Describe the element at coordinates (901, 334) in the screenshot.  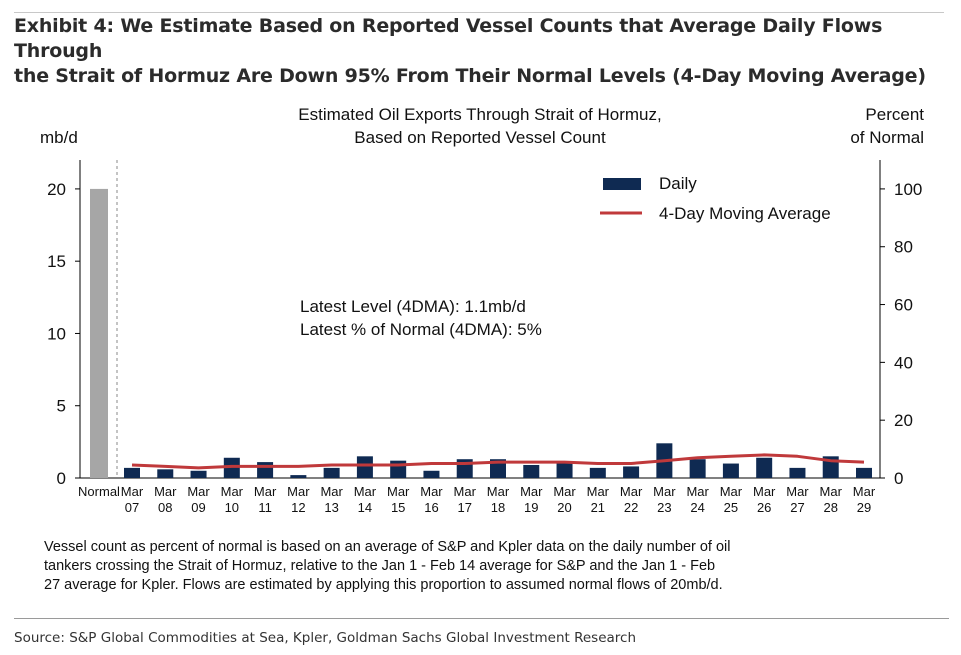
I see `right-tick-group: 0 20 40 60 80 100` at that location.